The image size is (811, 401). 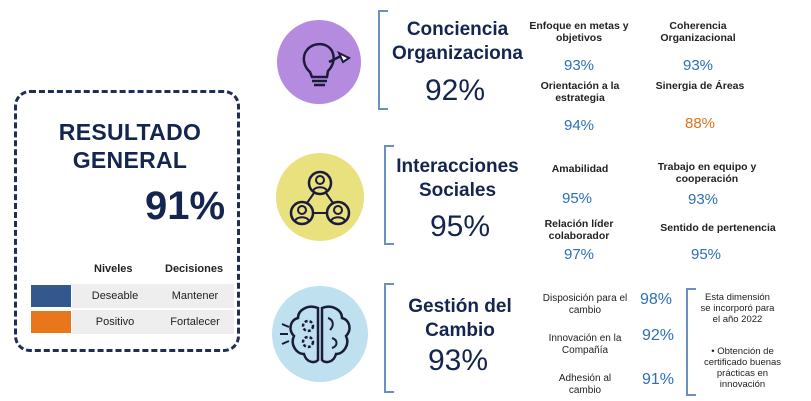 I want to click on legend-level: Positivo, so click(x=115, y=322).